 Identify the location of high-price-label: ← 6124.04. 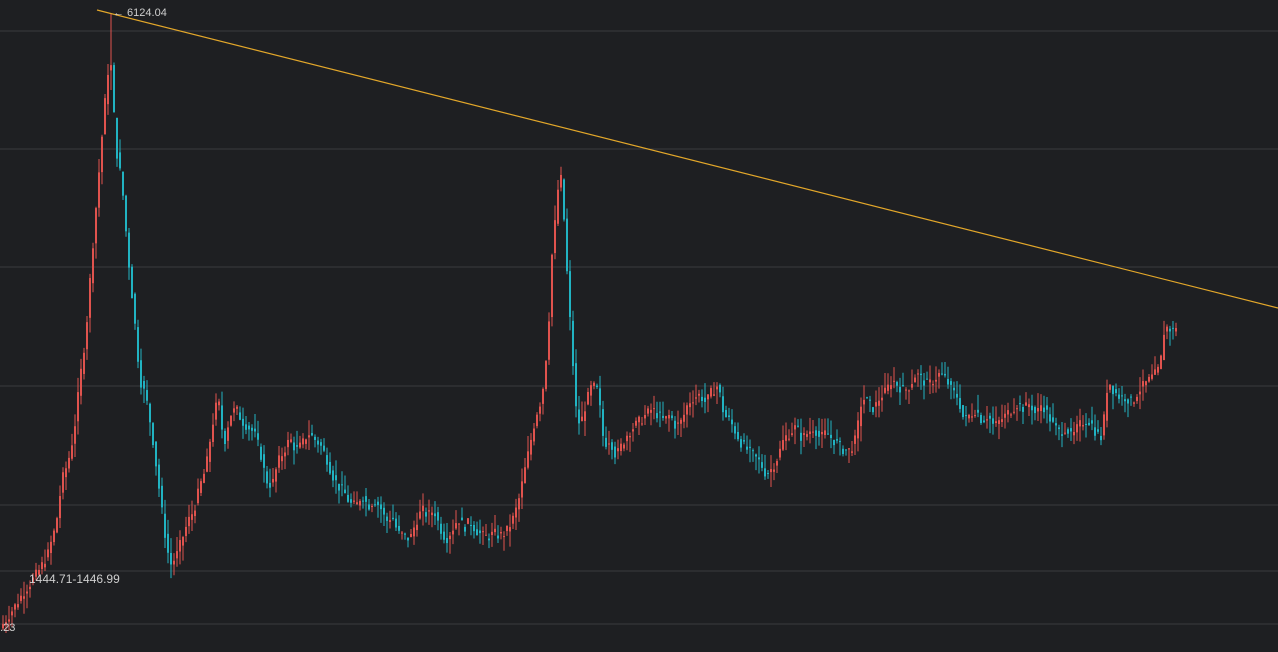
(140, 13).